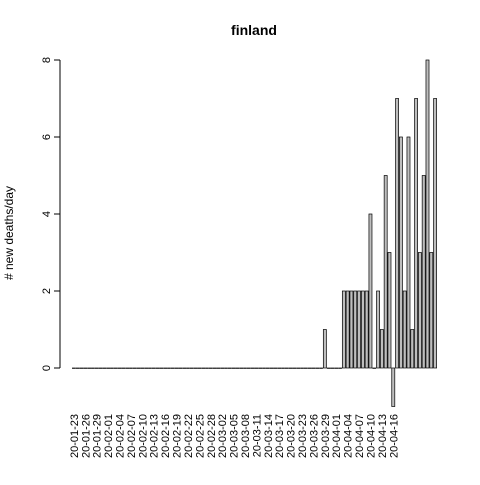 The image size is (480, 485). I want to click on x-tick-label: 20-02-28, so click(212, 436).